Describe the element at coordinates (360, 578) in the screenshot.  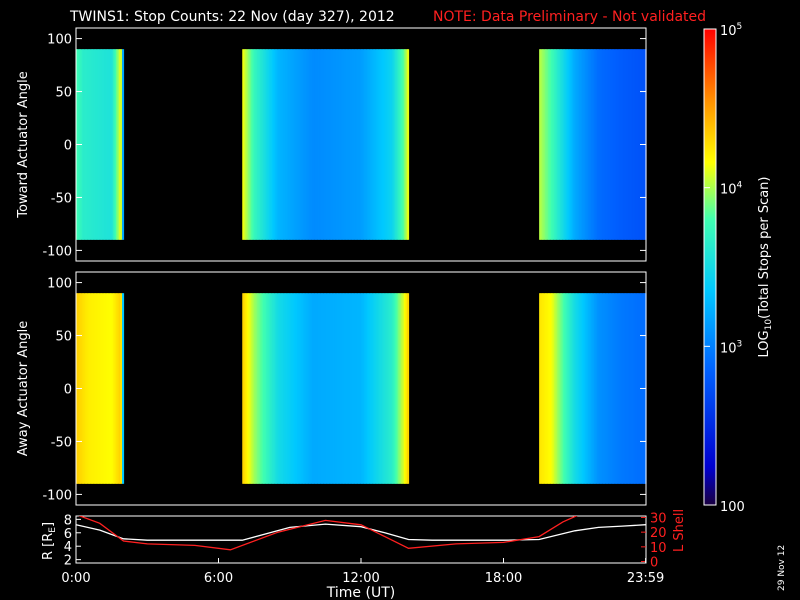
I see `x-tick-label: 12:00` at that location.